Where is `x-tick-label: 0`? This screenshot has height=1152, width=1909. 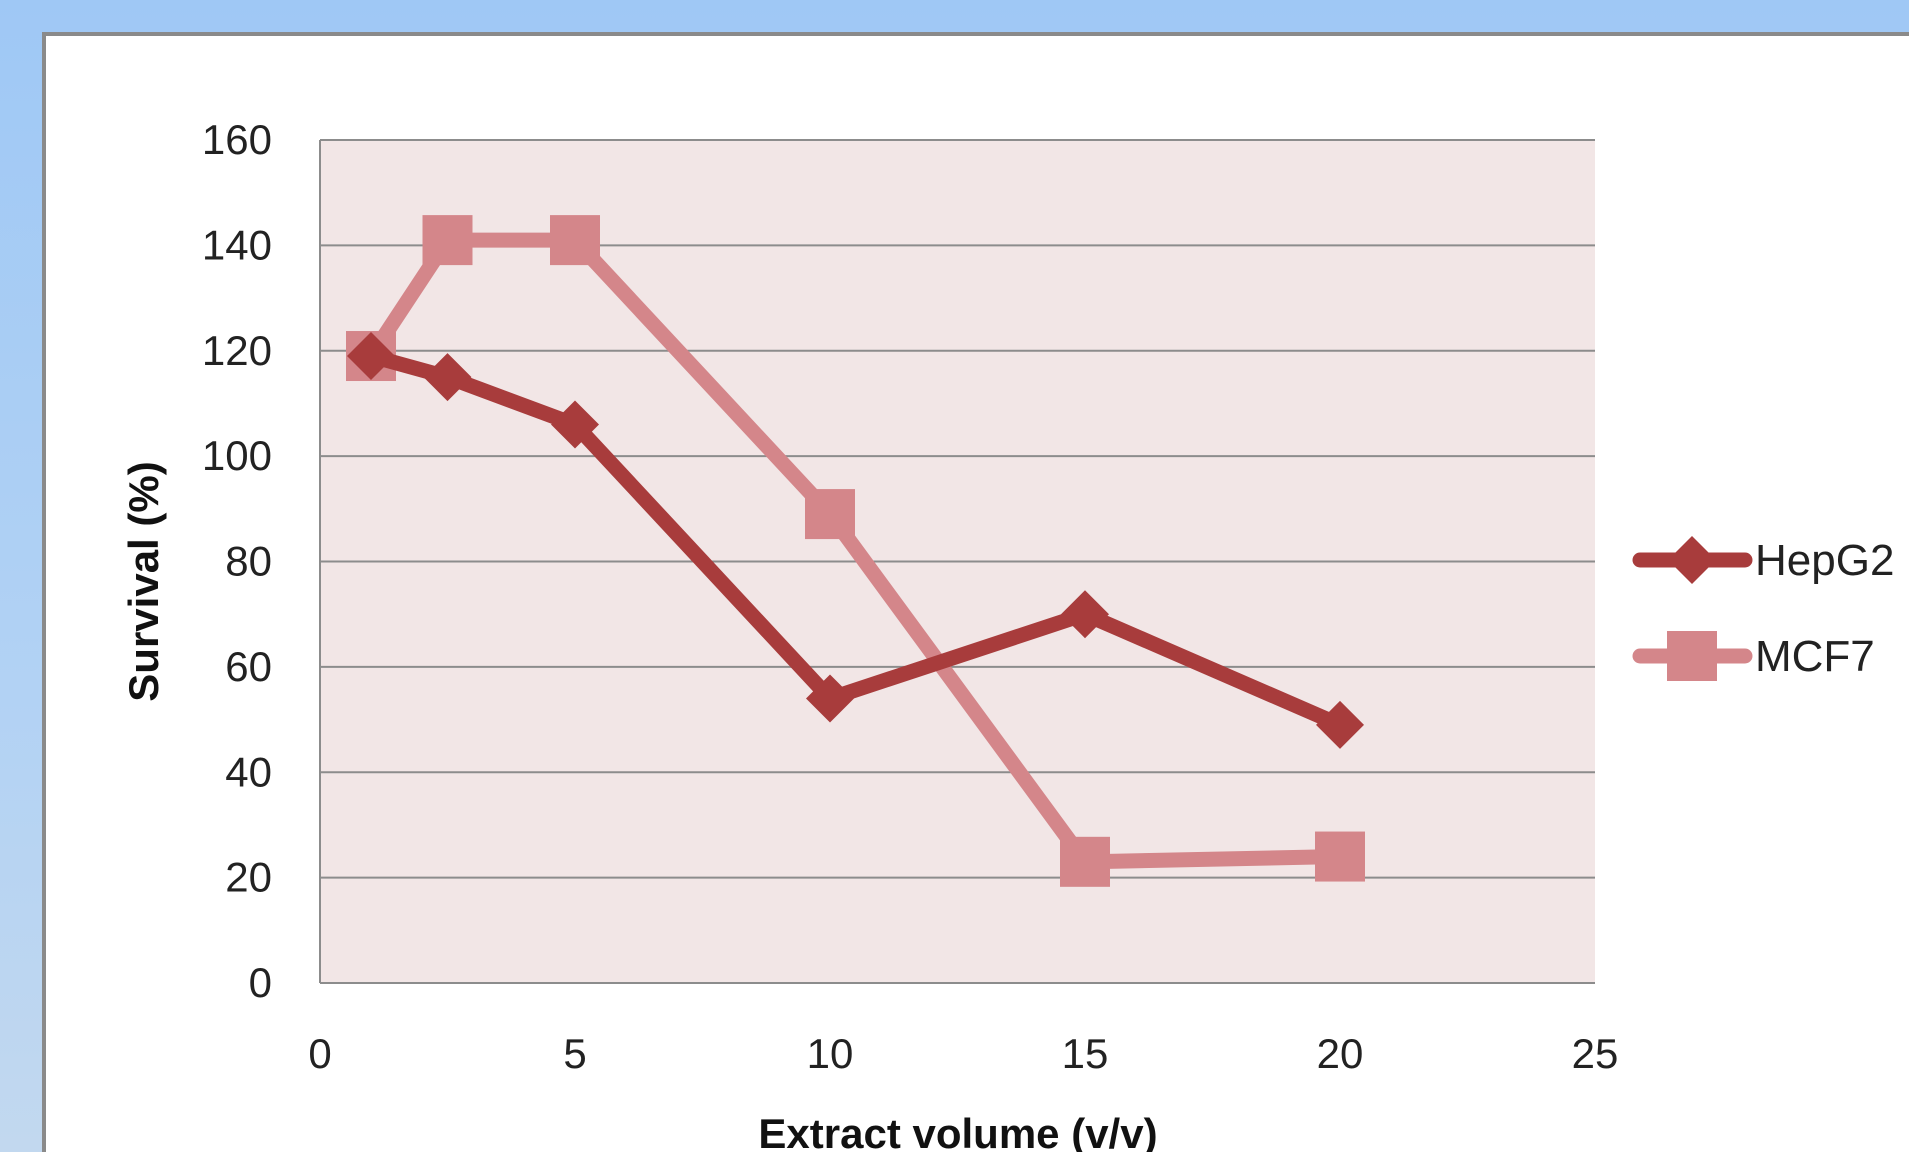
x-tick-label: 0 is located at coordinates (319, 1053).